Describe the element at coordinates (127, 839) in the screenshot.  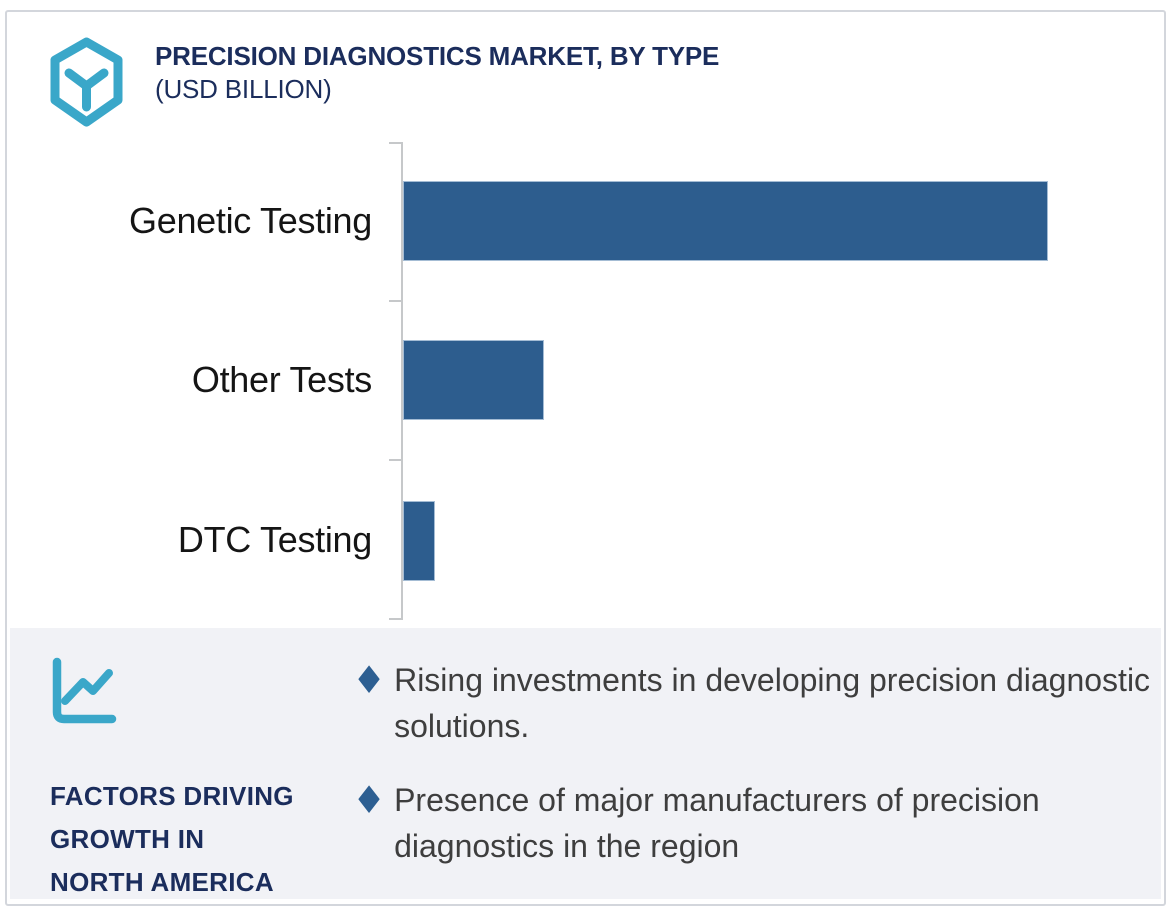
I see `factors-title-line: GROWTH IN` at that location.